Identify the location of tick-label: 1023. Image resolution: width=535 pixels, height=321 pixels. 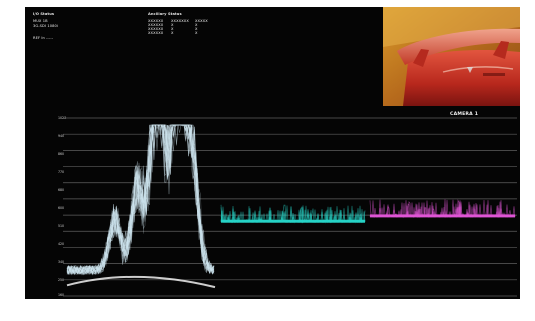
(62, 118).